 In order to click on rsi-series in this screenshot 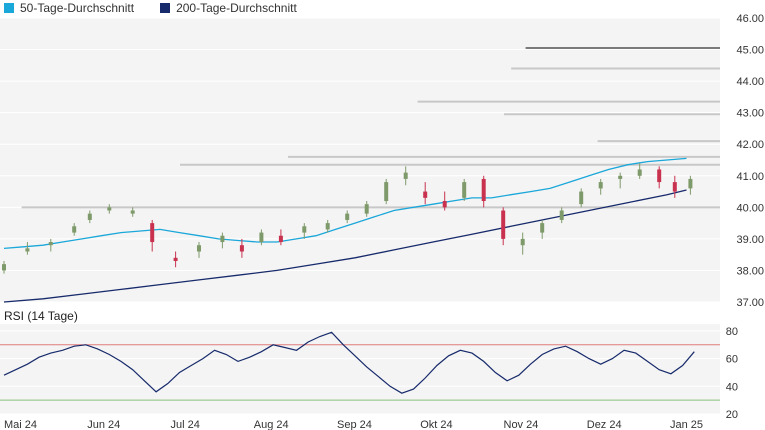, I will do `click(349, 362)`.